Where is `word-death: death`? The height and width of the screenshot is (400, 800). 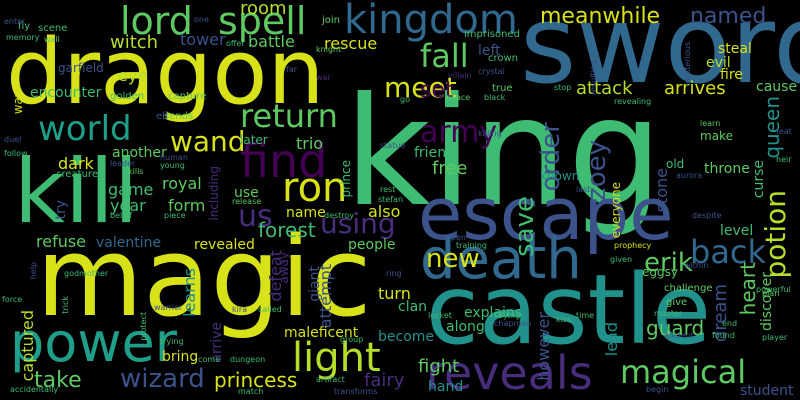
word-death: death is located at coordinates (501, 259).